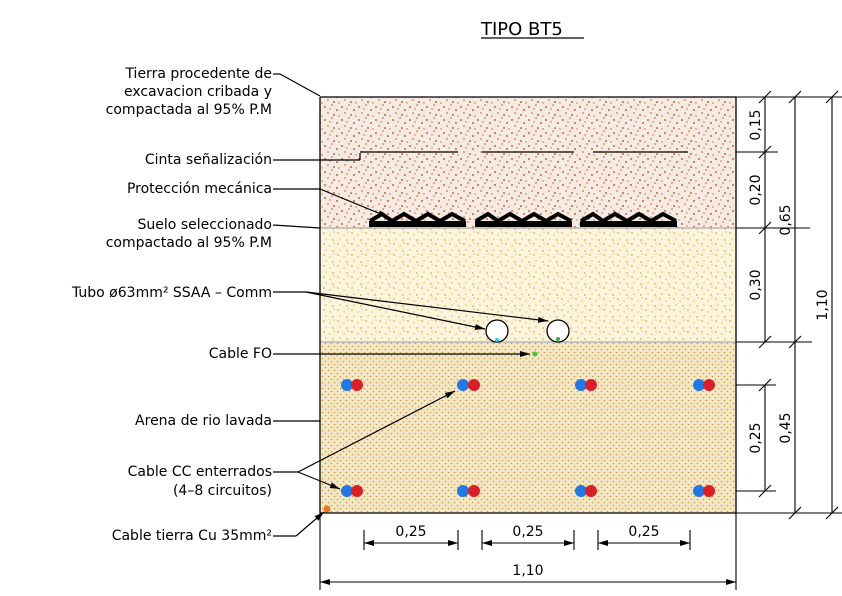  I want to click on dim-0-30: 0,30, so click(756, 284).